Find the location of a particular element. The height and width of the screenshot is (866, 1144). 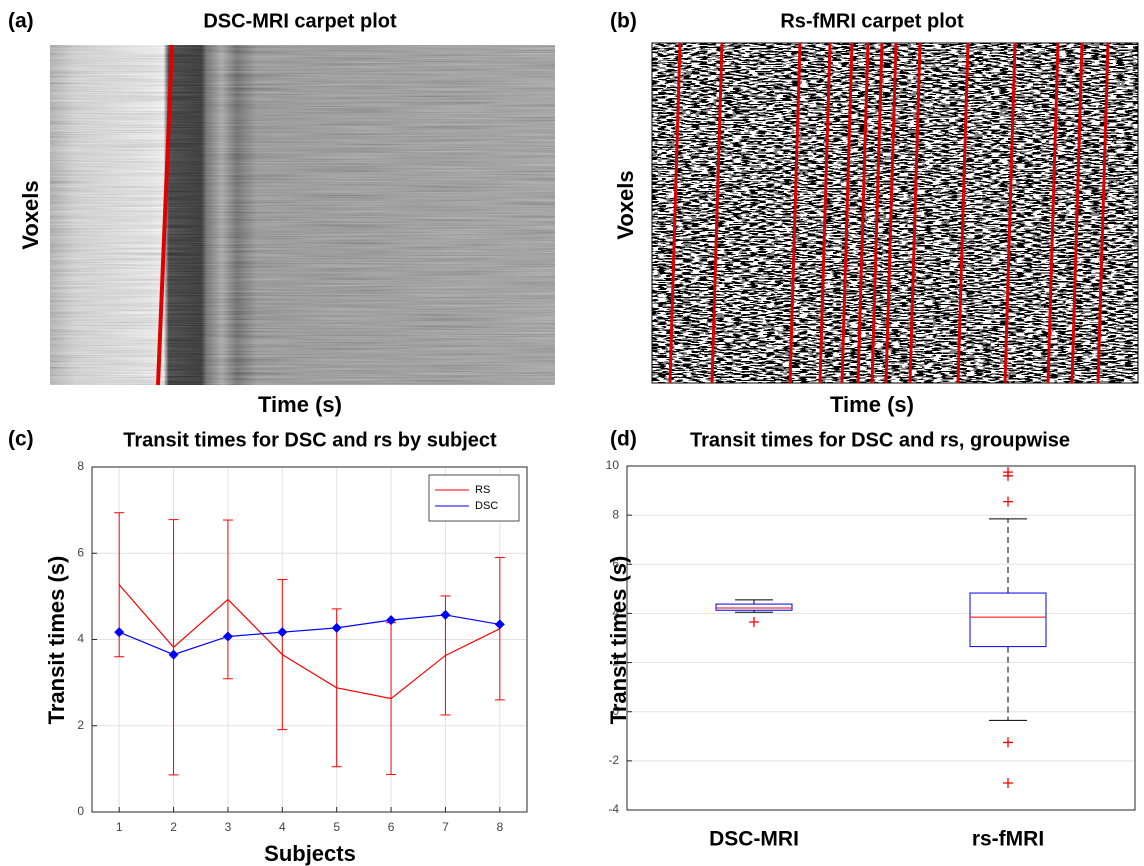

legend-label: RS is located at coordinates (482, 490).